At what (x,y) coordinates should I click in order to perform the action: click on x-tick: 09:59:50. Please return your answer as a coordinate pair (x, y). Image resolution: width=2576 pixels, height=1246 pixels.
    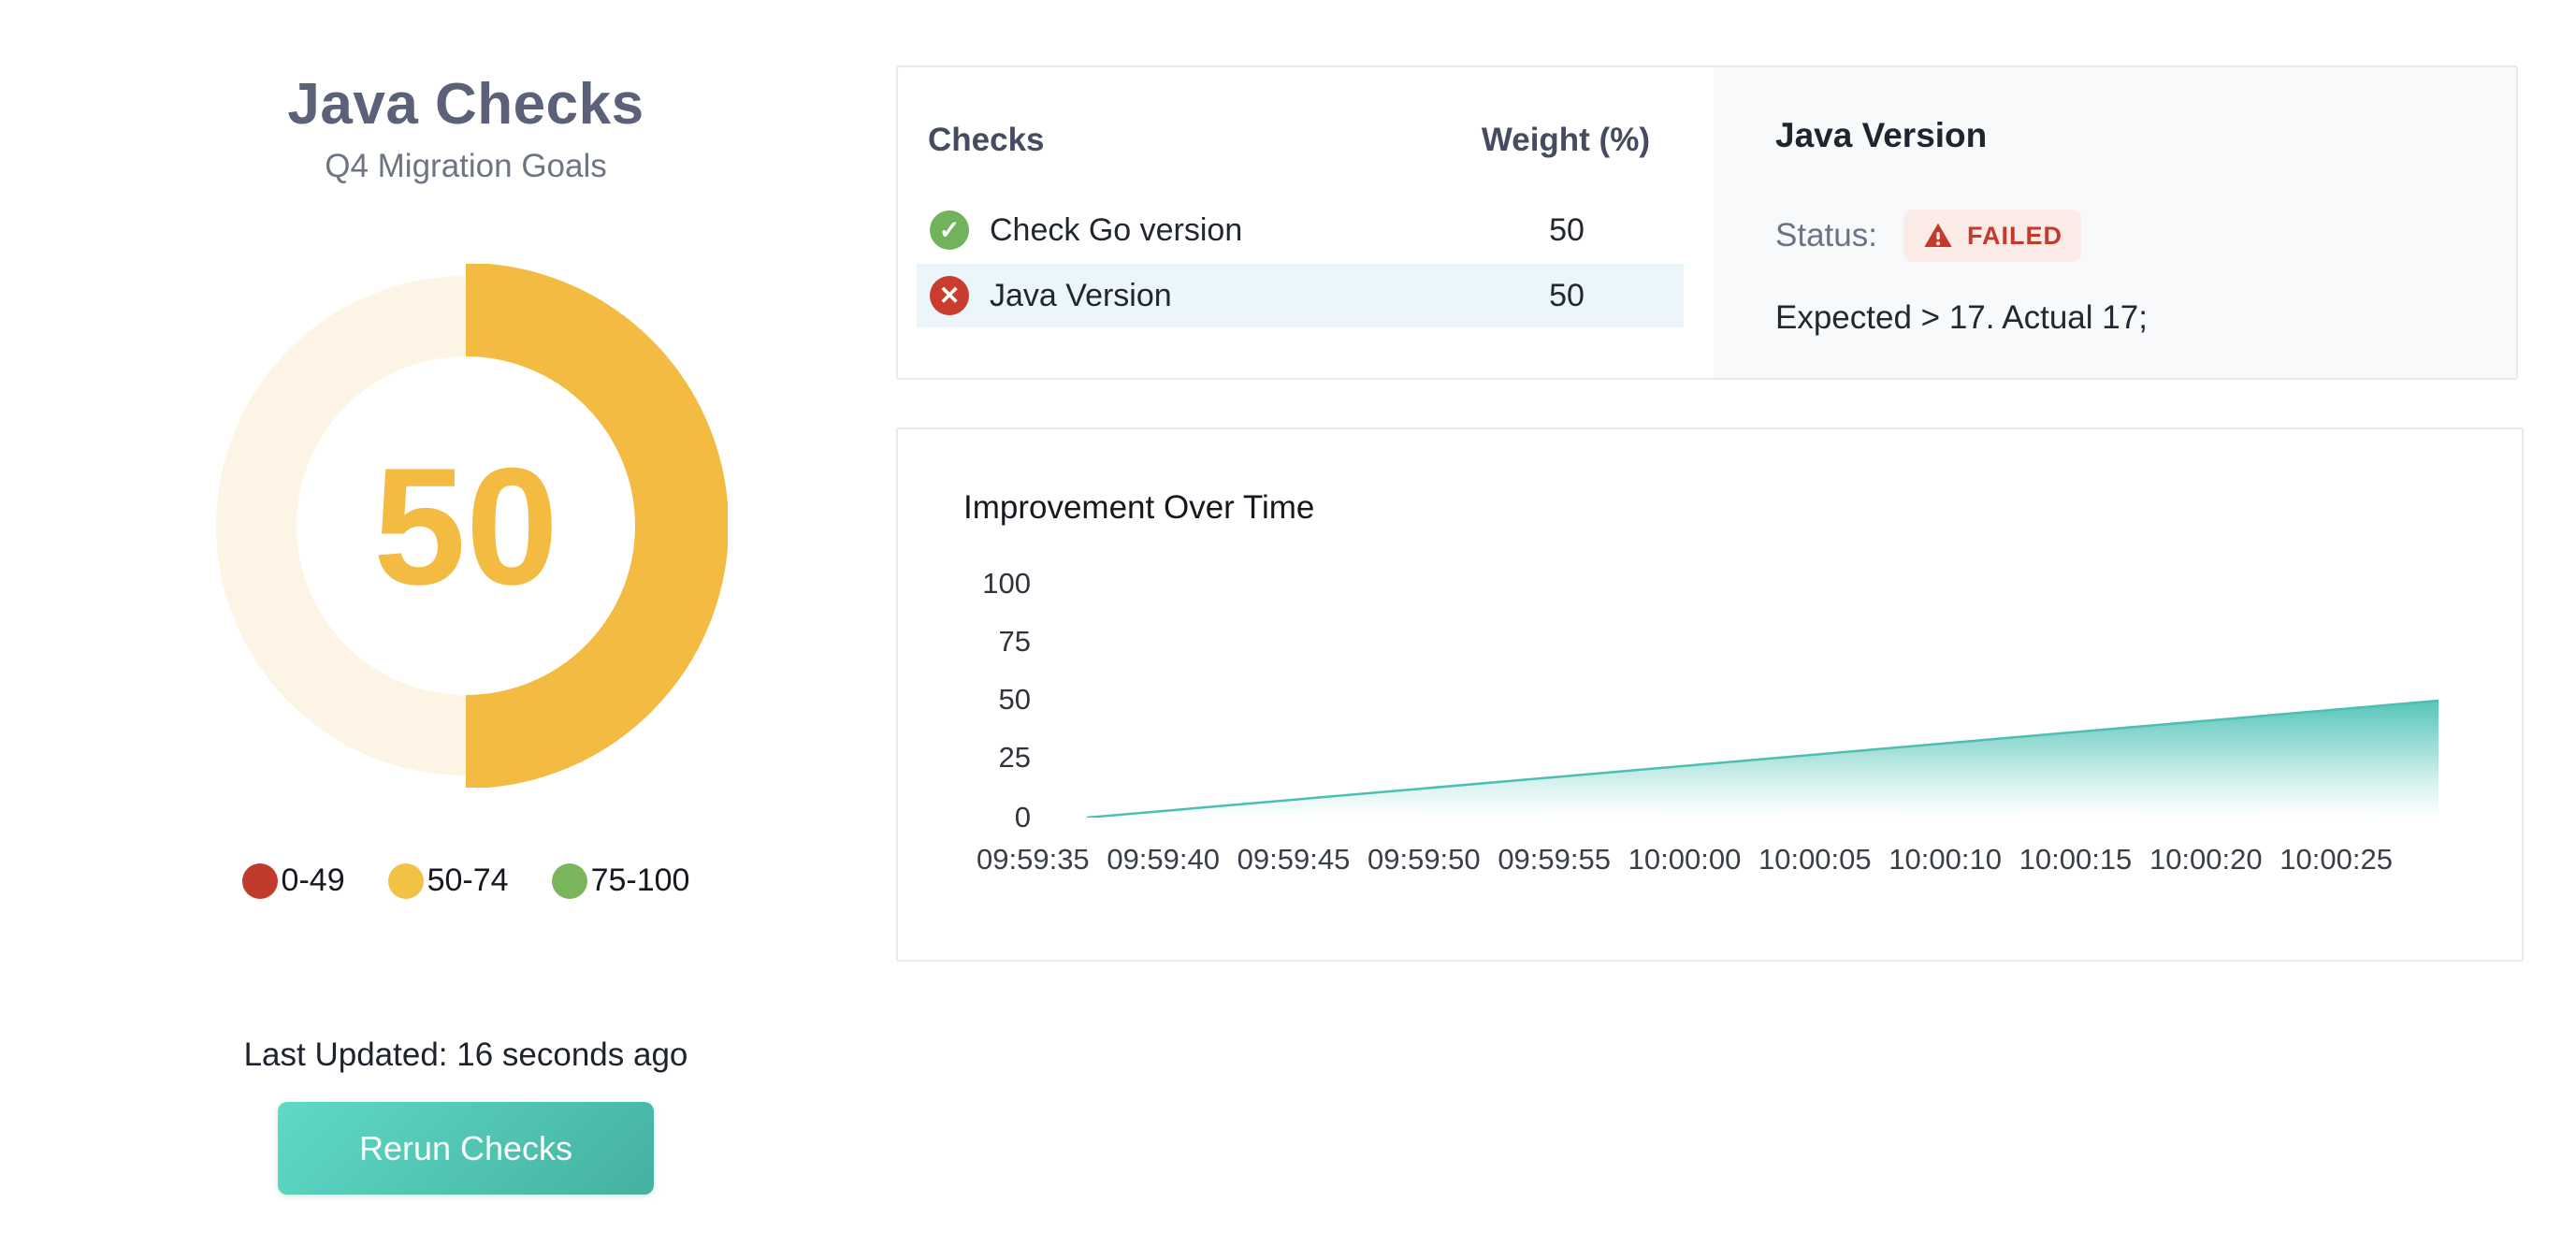
    Looking at the image, I should click on (1424, 859).